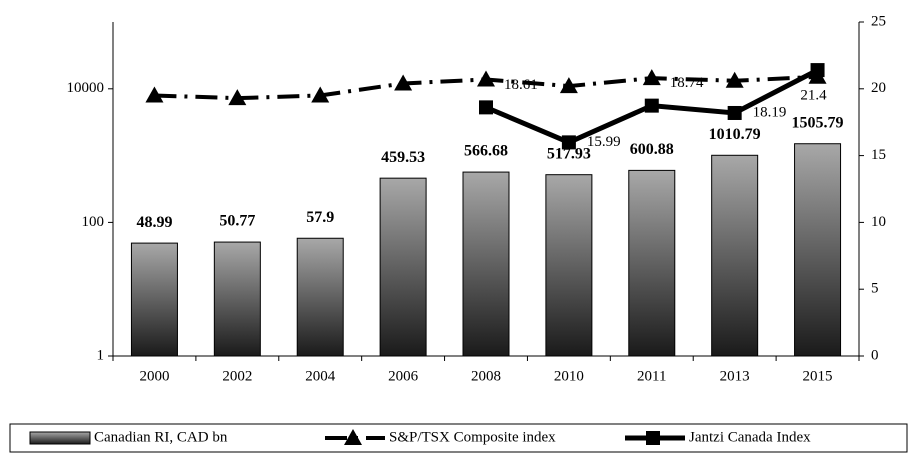 This screenshot has width=912, height=454. I want to click on x-tick-label: 2015, so click(818, 376).